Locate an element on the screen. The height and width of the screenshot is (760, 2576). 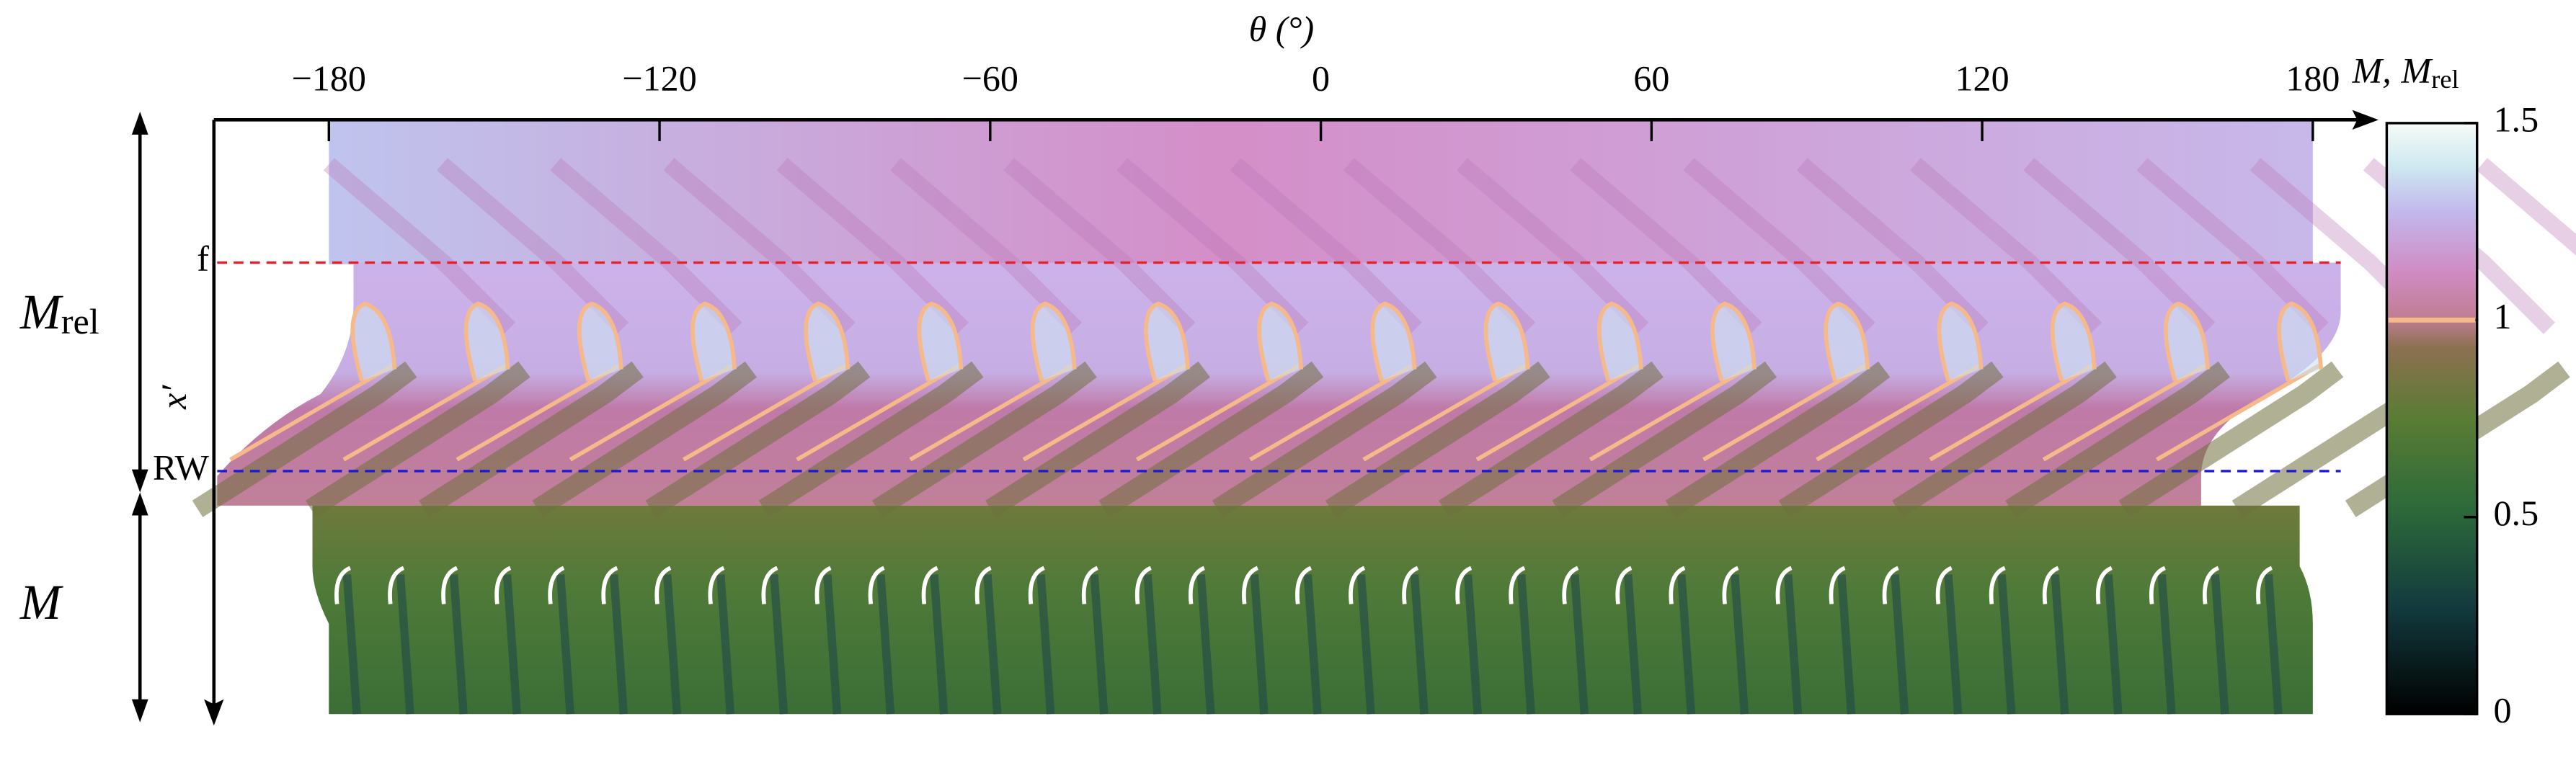
x-tick-label: 0 is located at coordinates (1321, 78).